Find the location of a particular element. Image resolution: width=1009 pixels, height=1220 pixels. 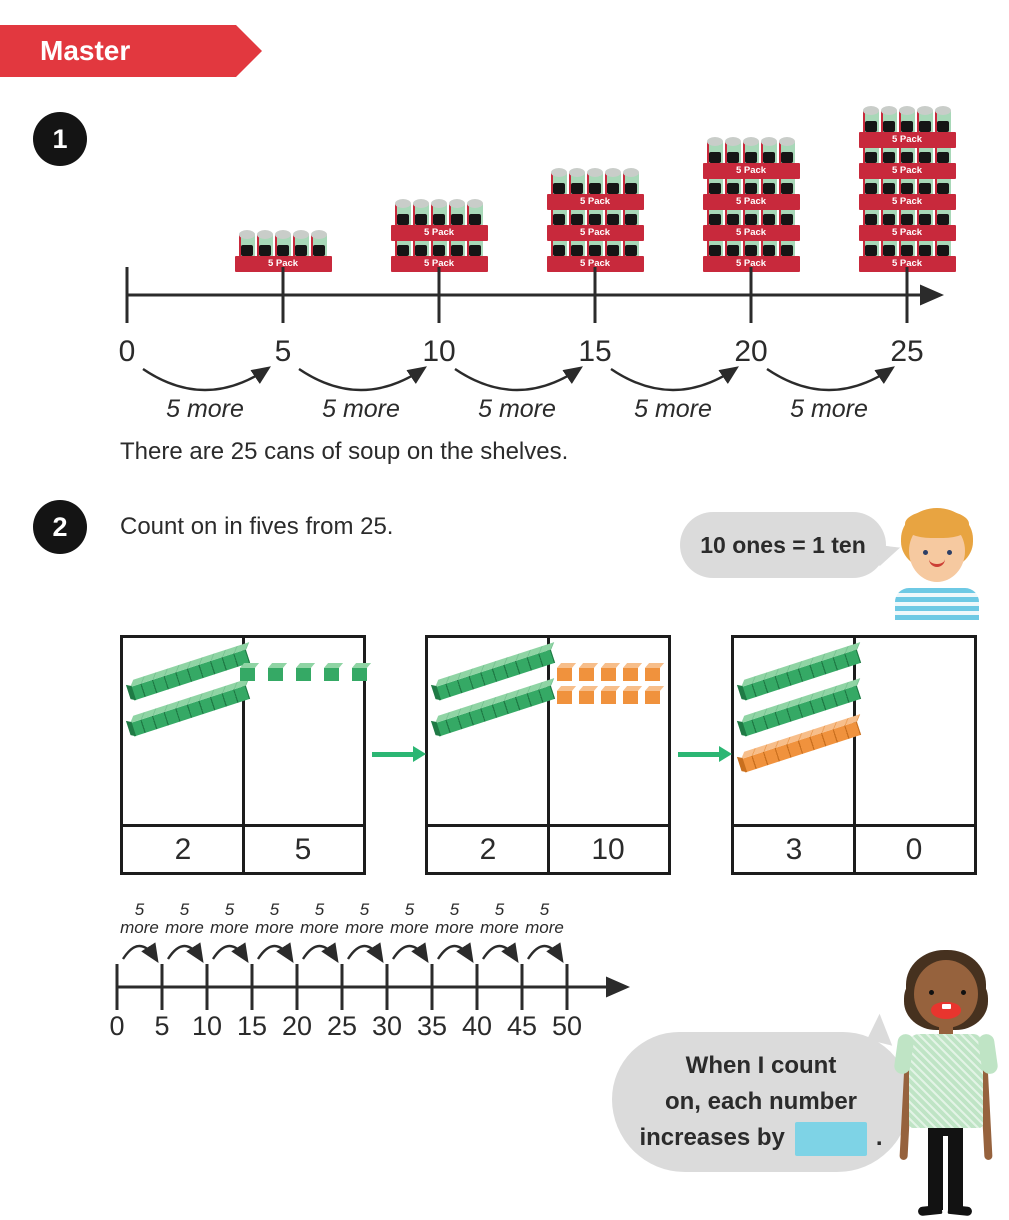

question-2-badge: 2 is located at coordinates (60, 527).